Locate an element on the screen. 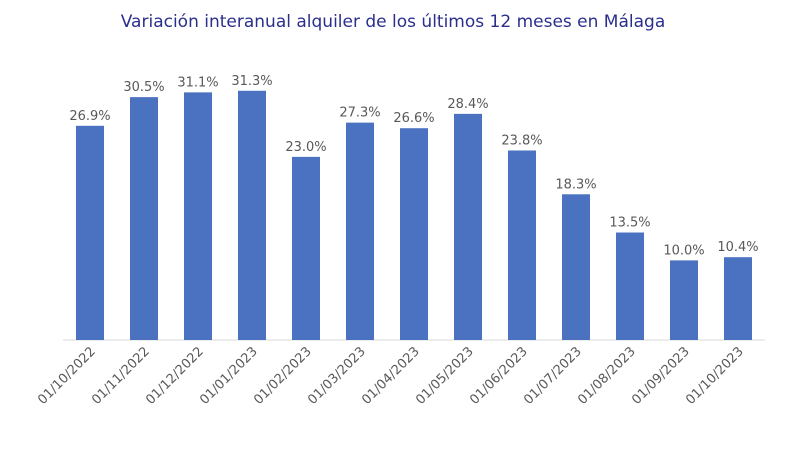 The height and width of the screenshot is (449, 786). data-label: 27.3% is located at coordinates (359, 113).